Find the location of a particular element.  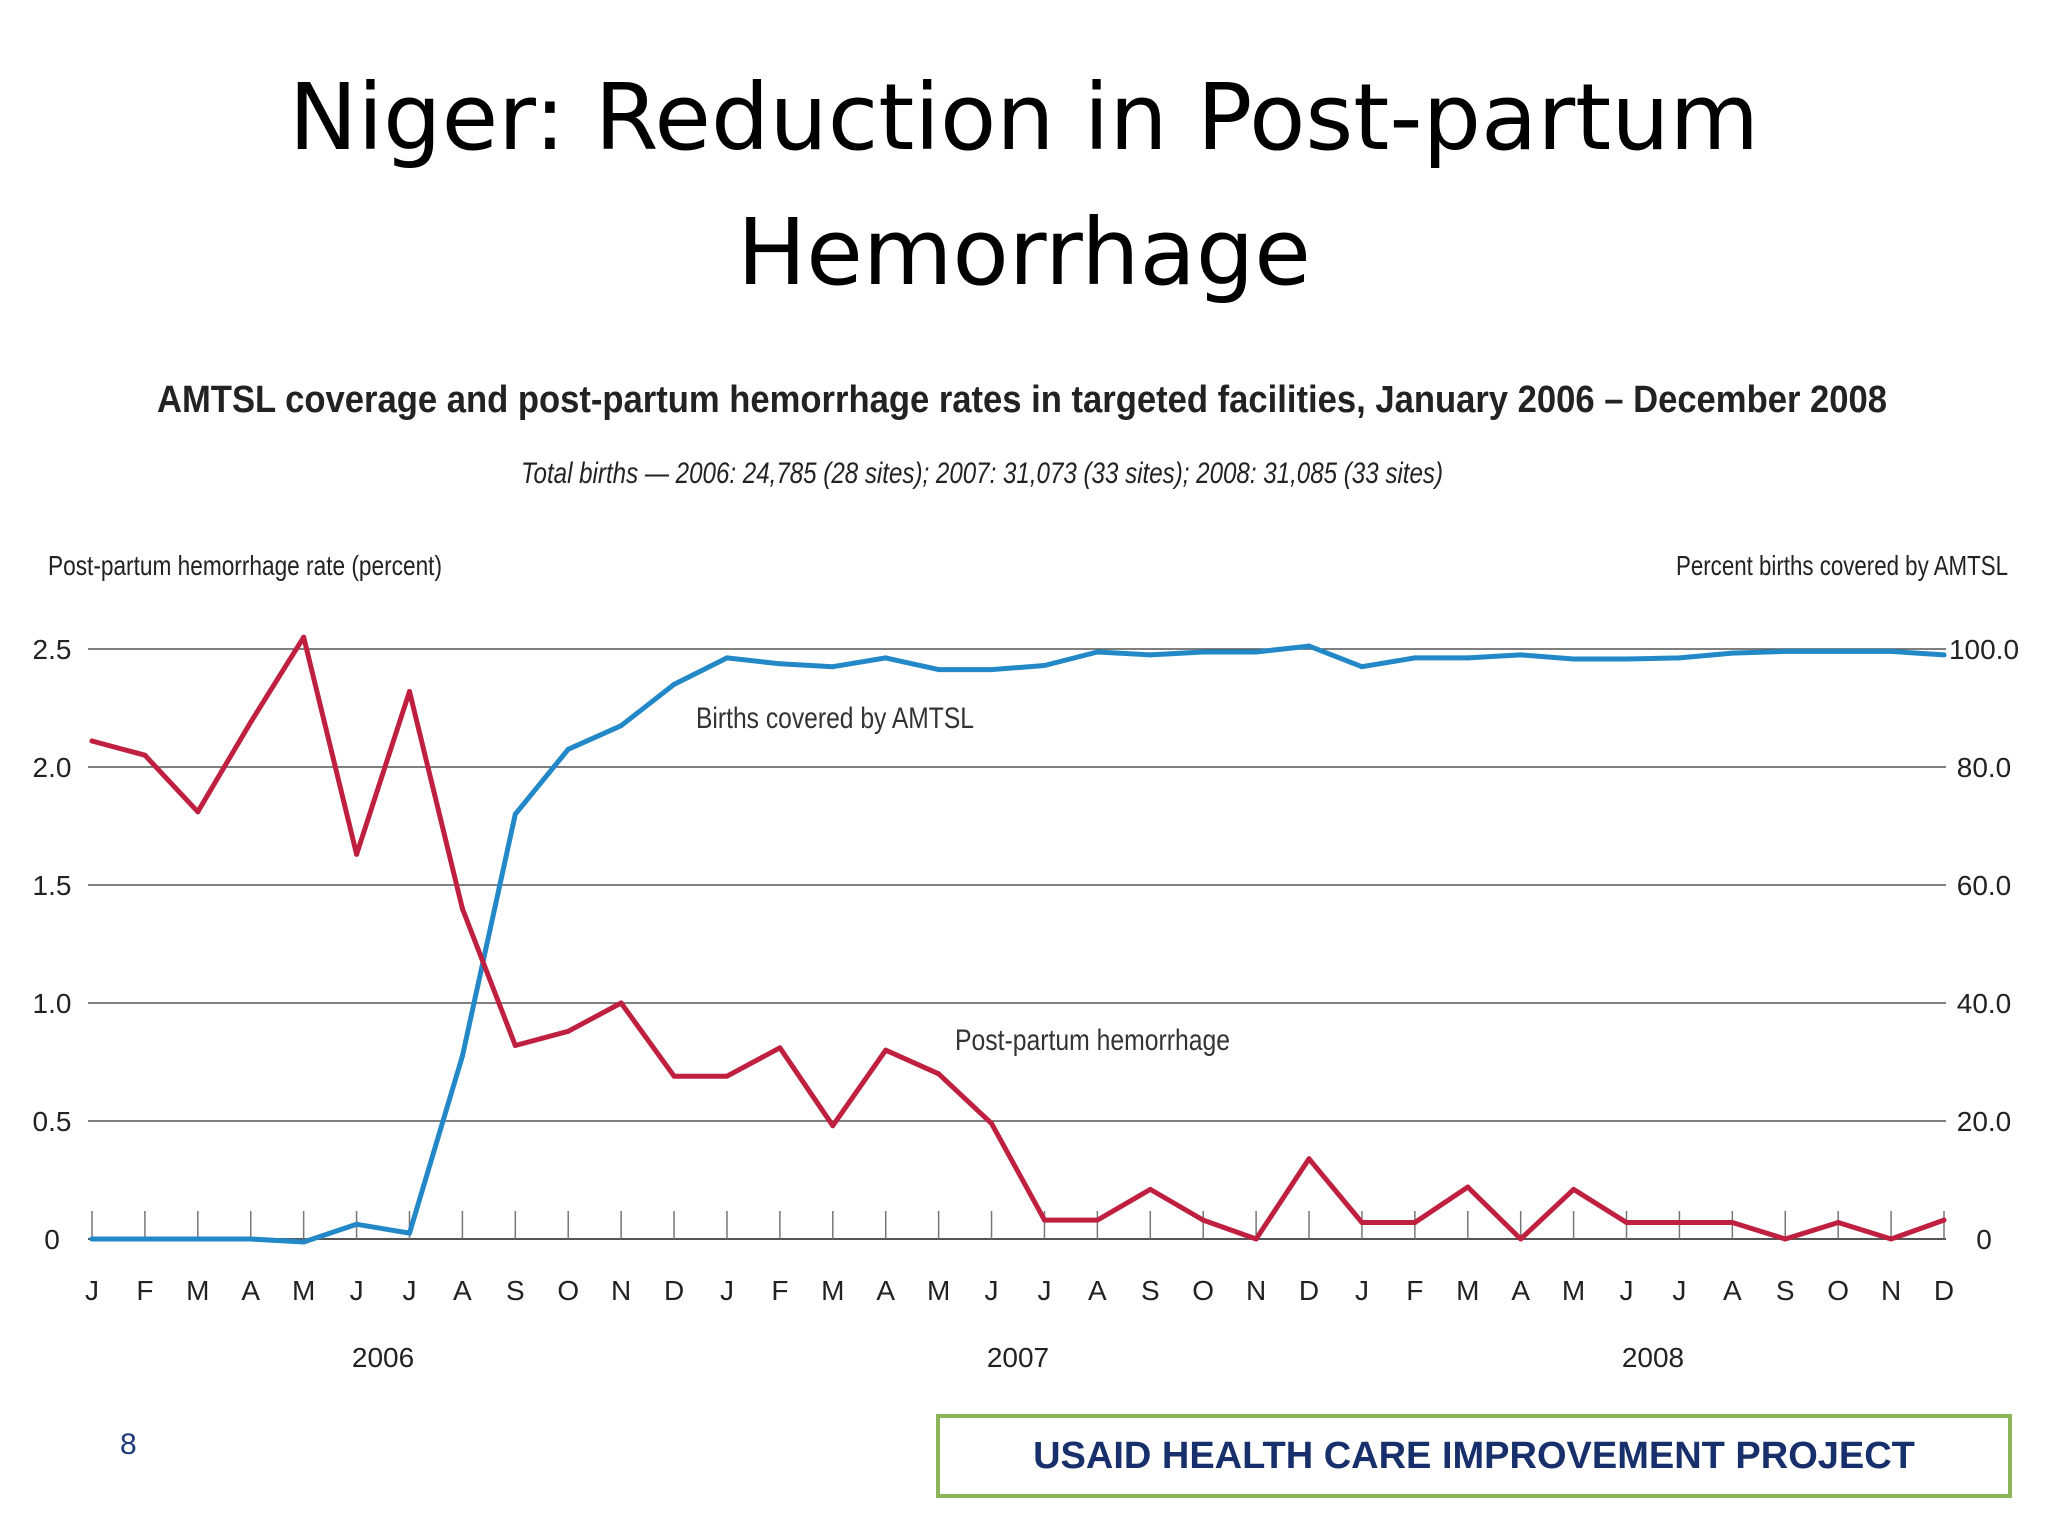

footer-banner: USAID HEALTH CARE IMPROVEMENT PROJECT is located at coordinates (1474, 1456).